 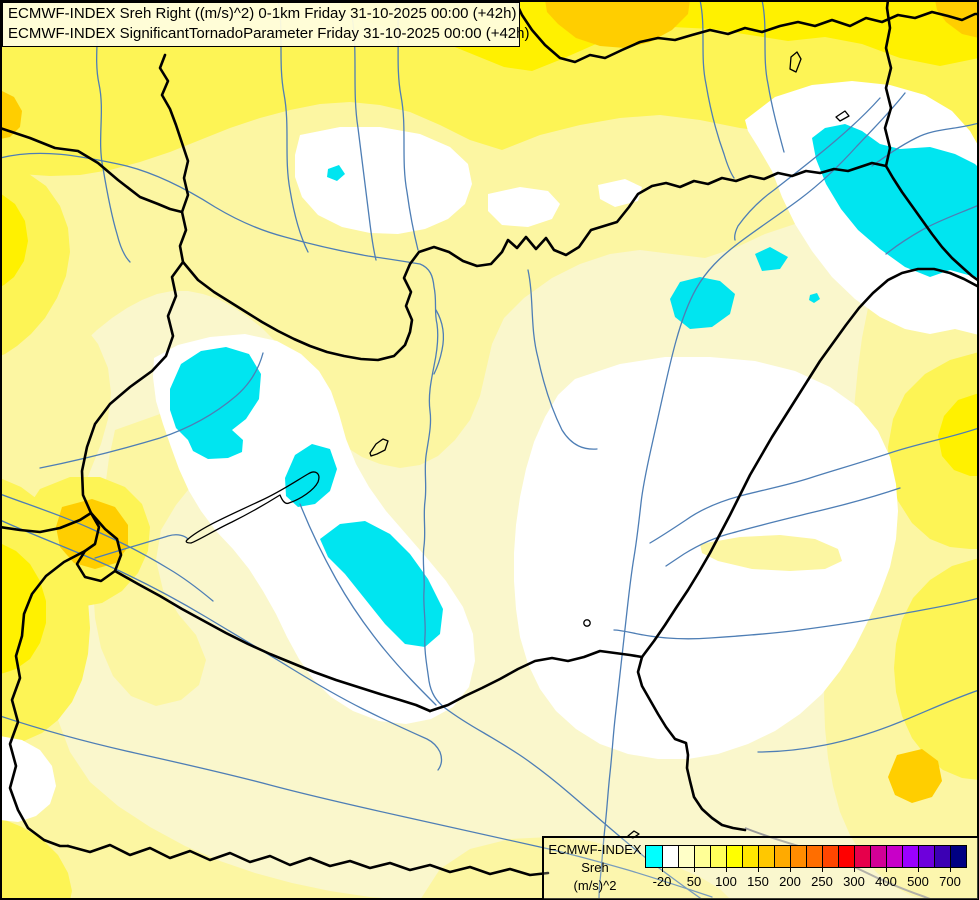 I want to click on lake-zemplinska, so click(x=842, y=116).